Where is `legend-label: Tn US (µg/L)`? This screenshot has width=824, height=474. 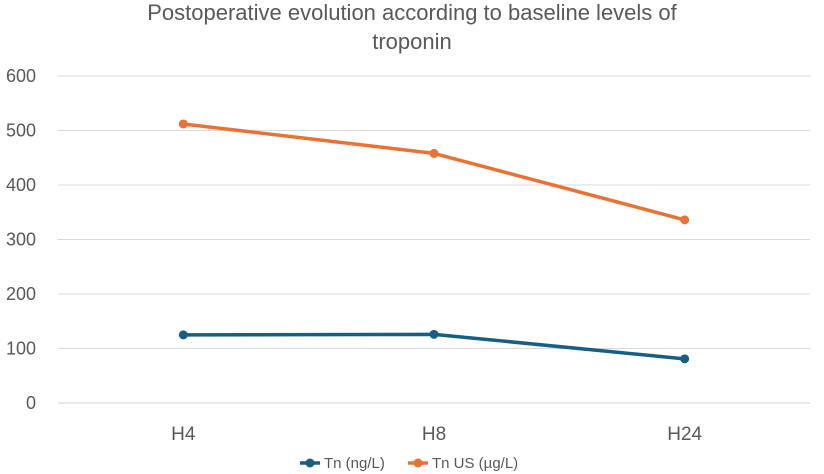 legend-label: Tn US (µg/L) is located at coordinates (475, 463).